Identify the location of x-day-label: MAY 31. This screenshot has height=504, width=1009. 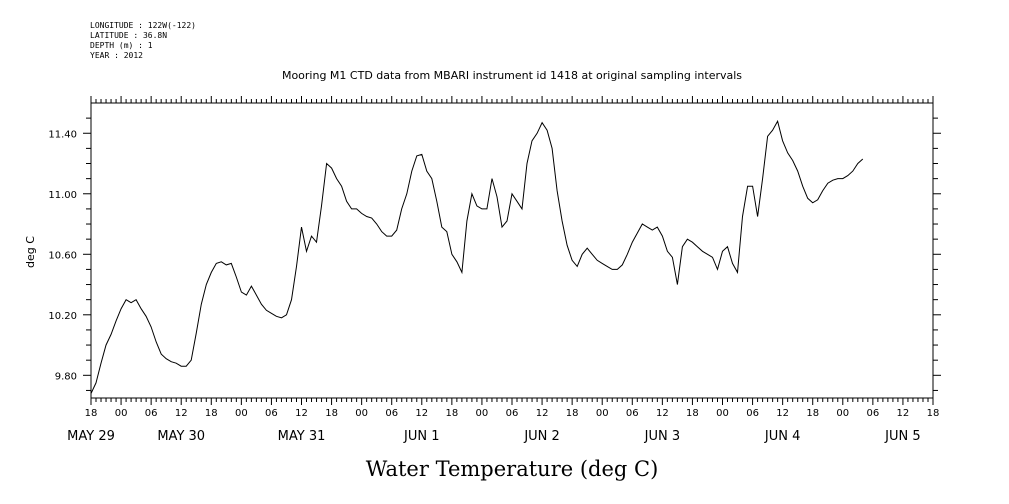
(302, 436).